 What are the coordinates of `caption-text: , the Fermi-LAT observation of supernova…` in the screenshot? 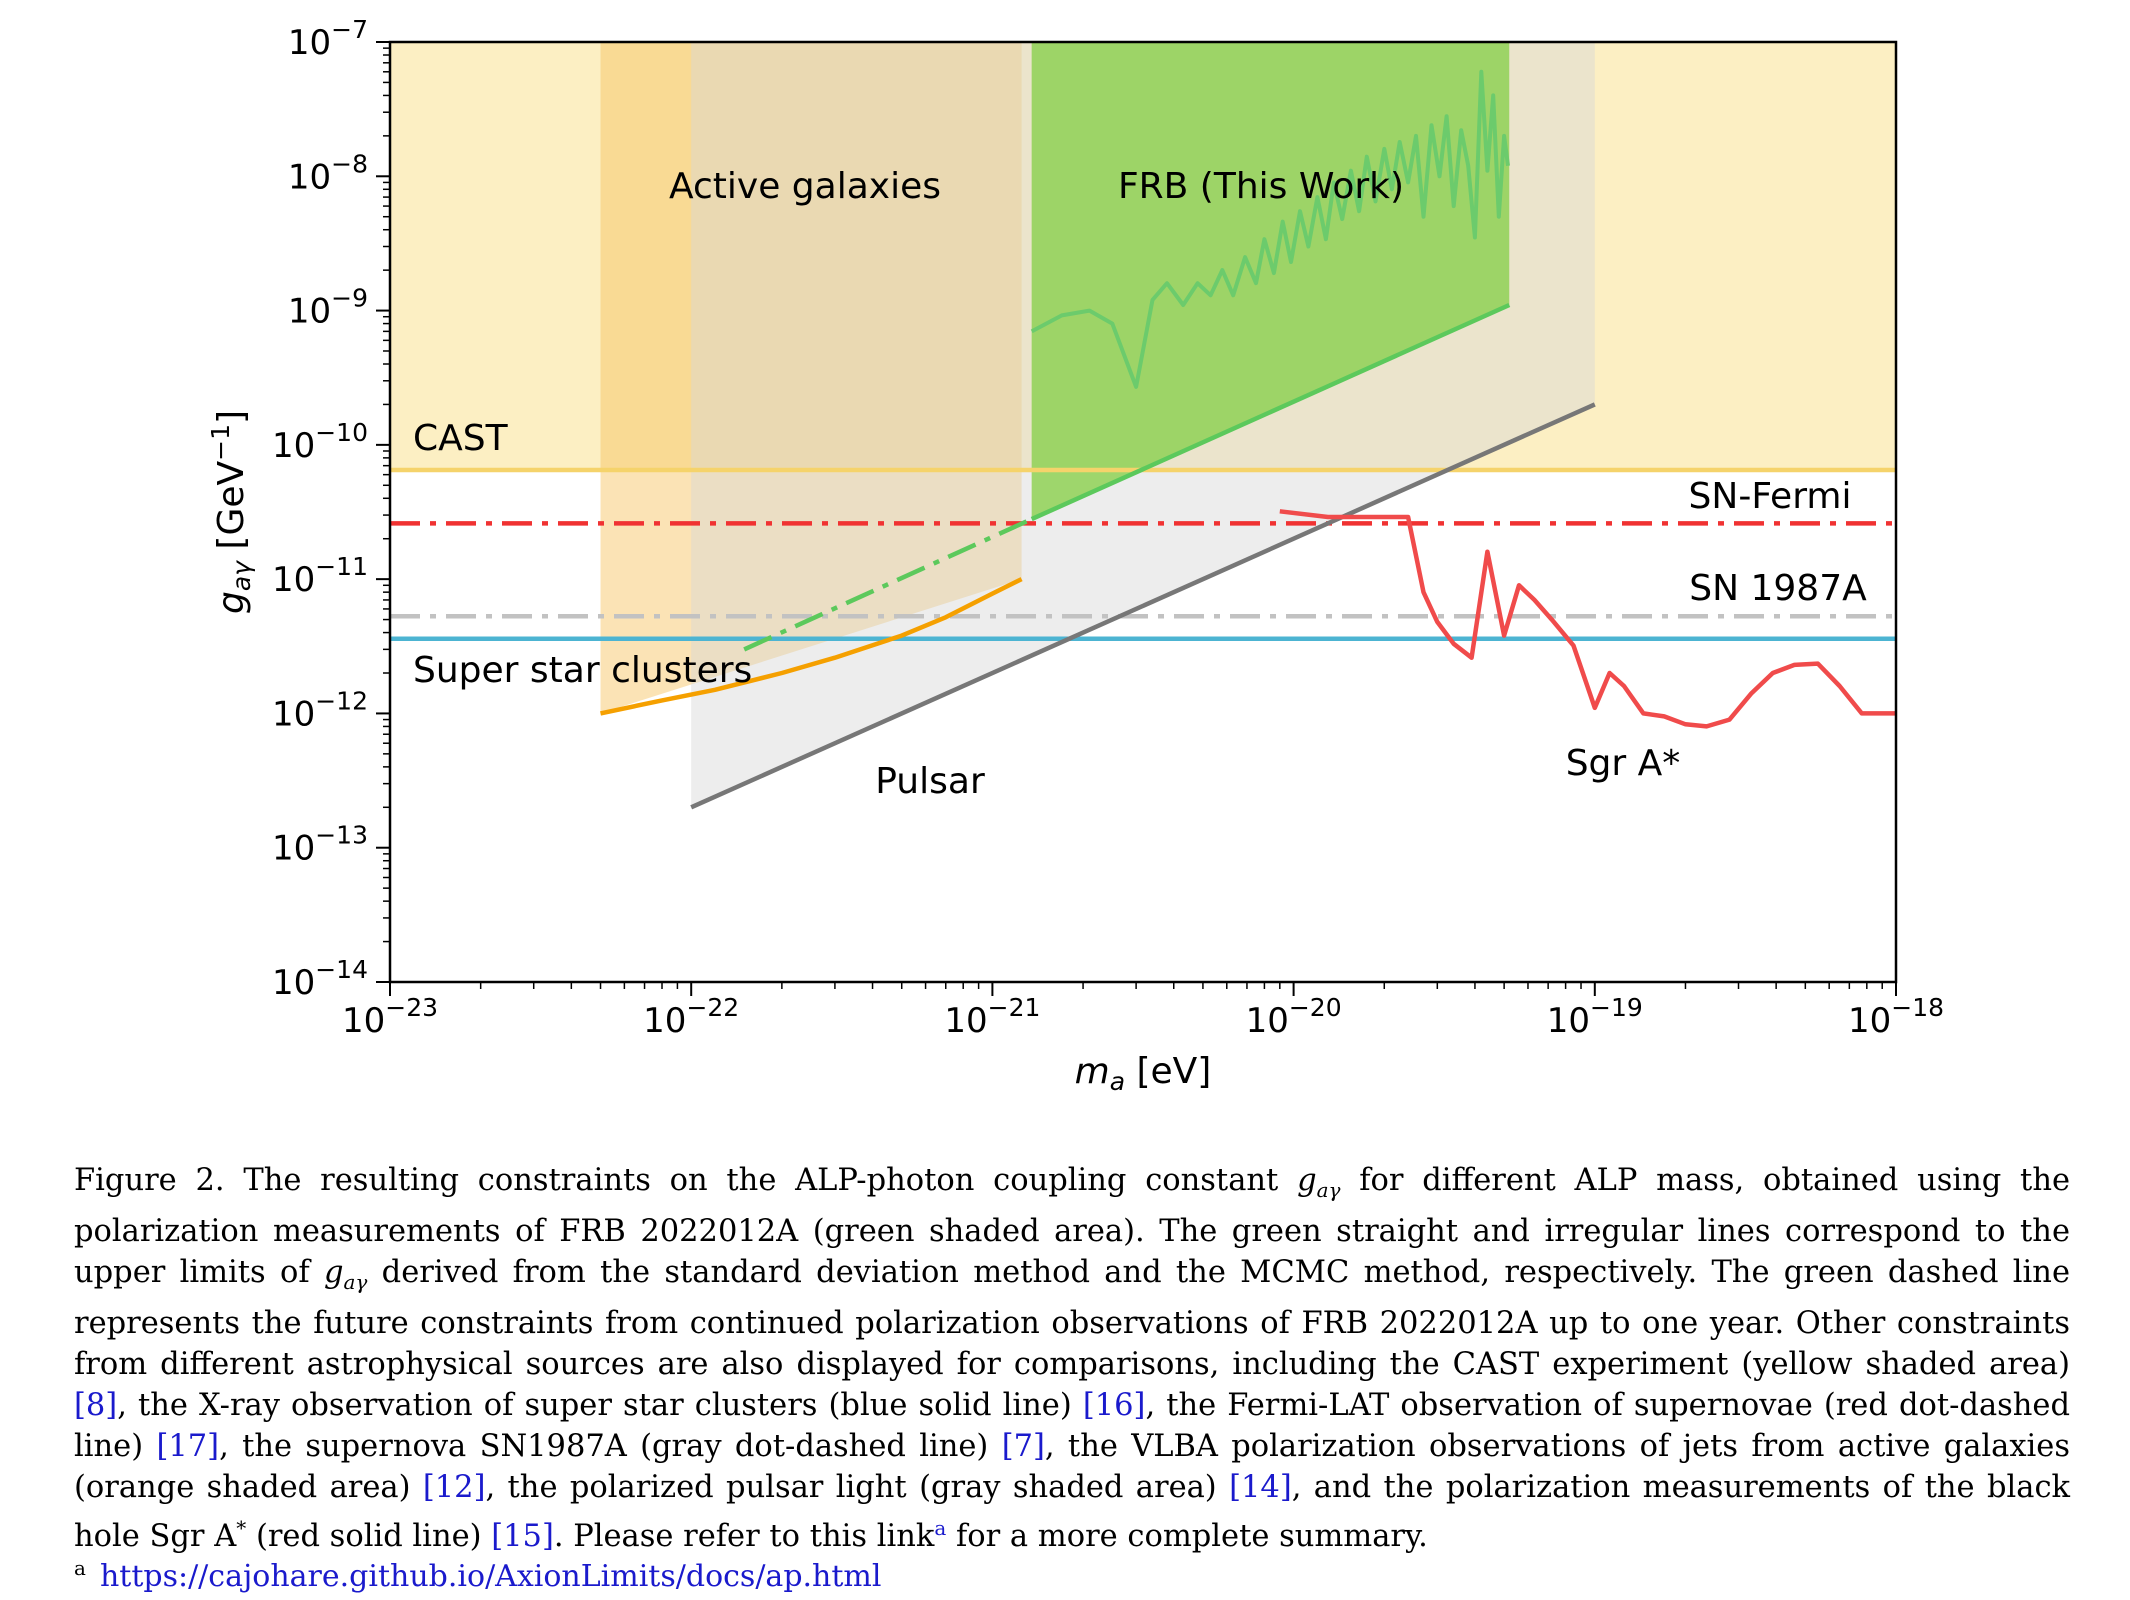 It's located at (1072, 1426).